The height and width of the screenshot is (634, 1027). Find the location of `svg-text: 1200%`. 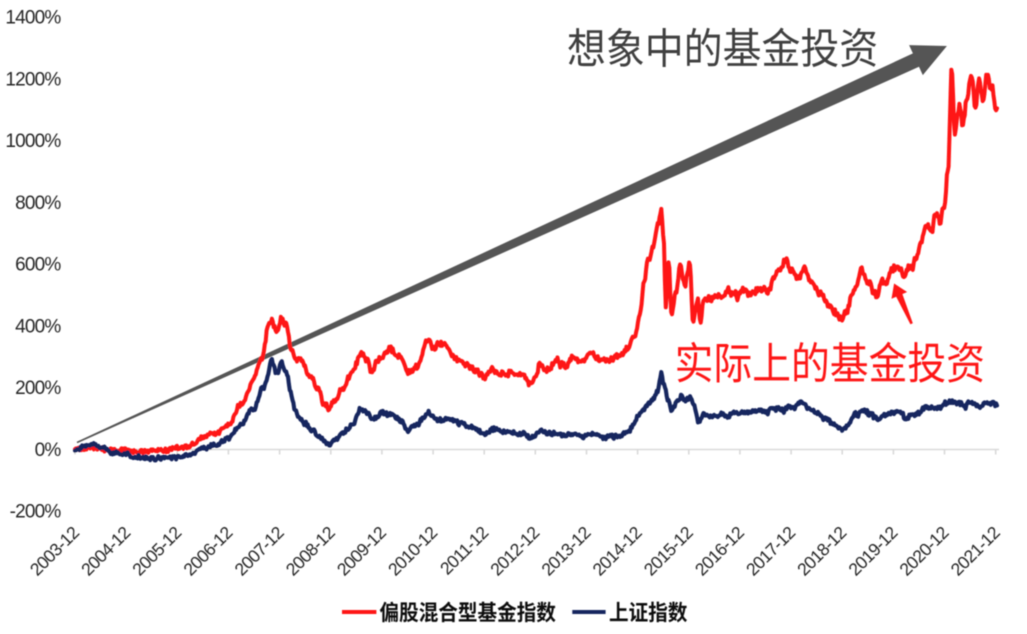

svg-text: 1200% is located at coordinates (33, 79).